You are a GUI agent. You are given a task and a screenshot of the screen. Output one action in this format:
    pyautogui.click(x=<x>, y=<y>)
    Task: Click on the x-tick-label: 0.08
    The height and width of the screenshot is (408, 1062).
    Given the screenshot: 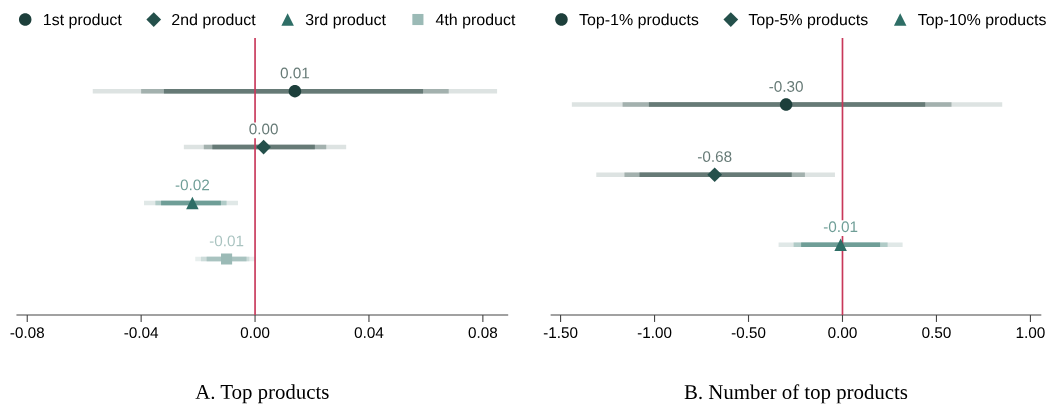 What is the action you would take?
    pyautogui.click(x=483, y=333)
    